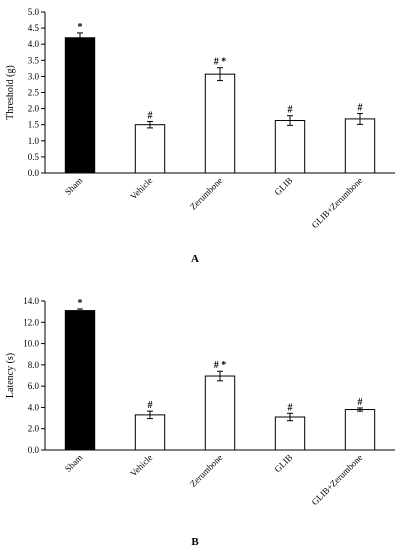 This screenshot has width=401, height=550. Describe the element at coordinates (34, 450) in the screenshot. I see `panel-b-y-tick-label: 0.0` at that location.